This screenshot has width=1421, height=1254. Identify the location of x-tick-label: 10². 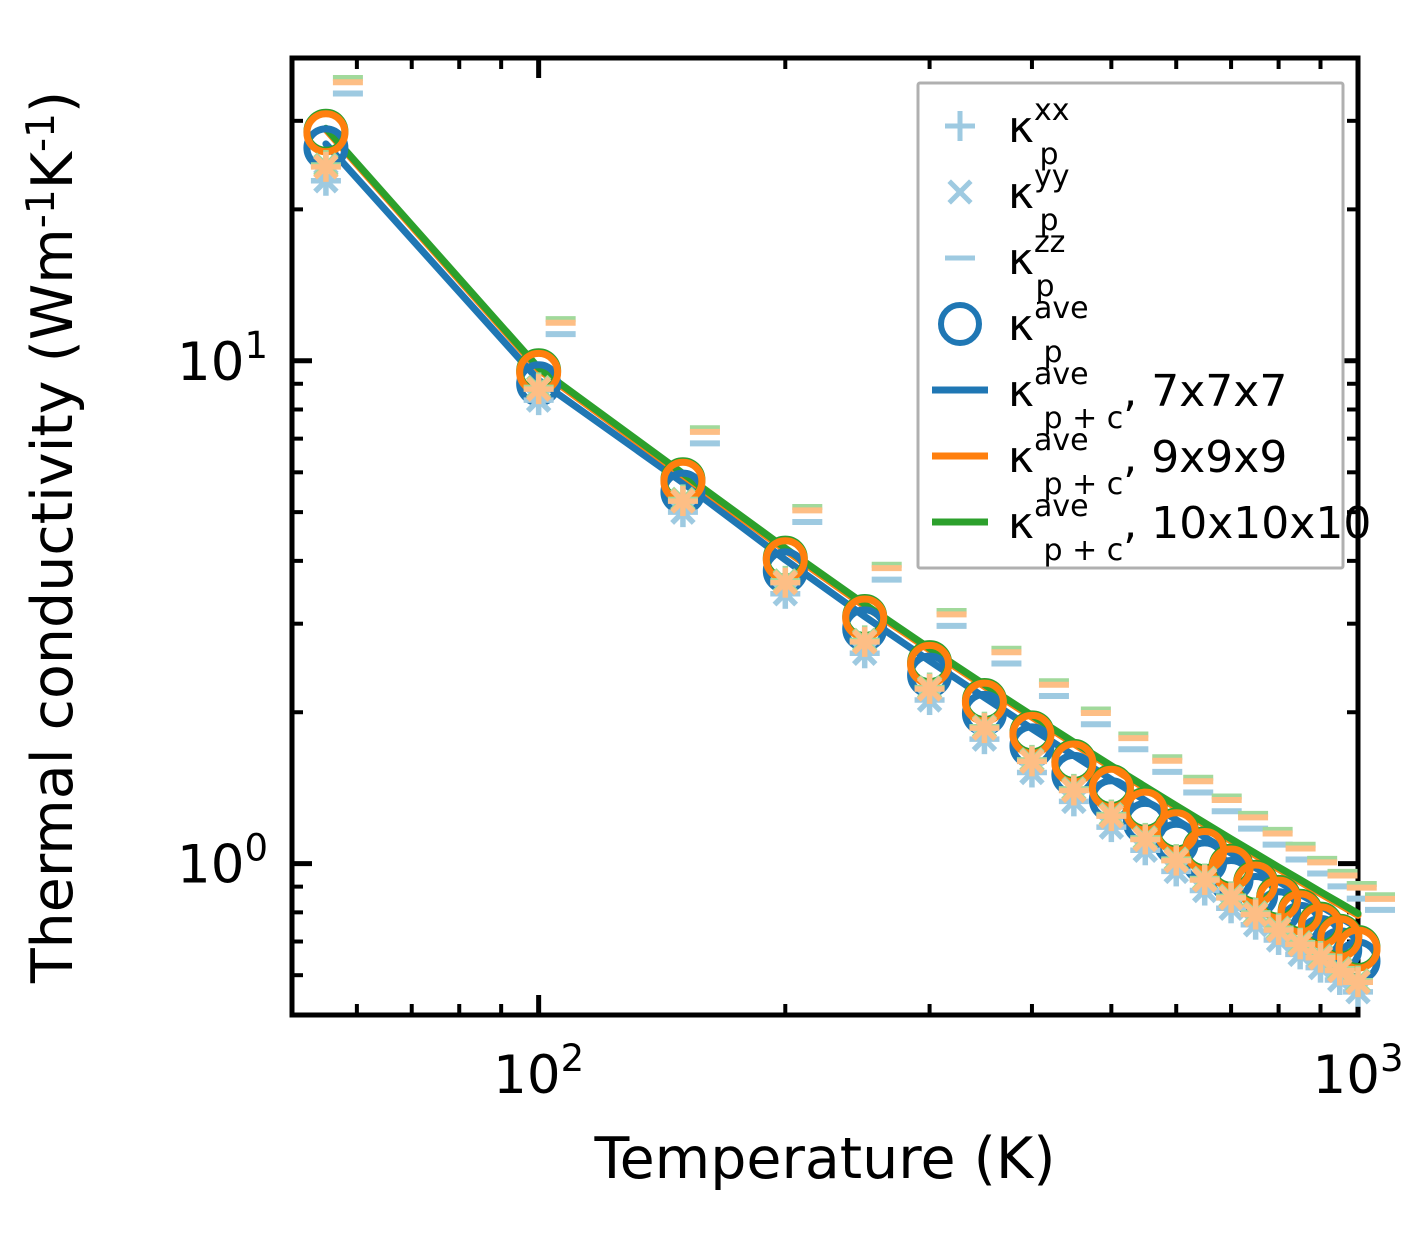
(538, 1071).